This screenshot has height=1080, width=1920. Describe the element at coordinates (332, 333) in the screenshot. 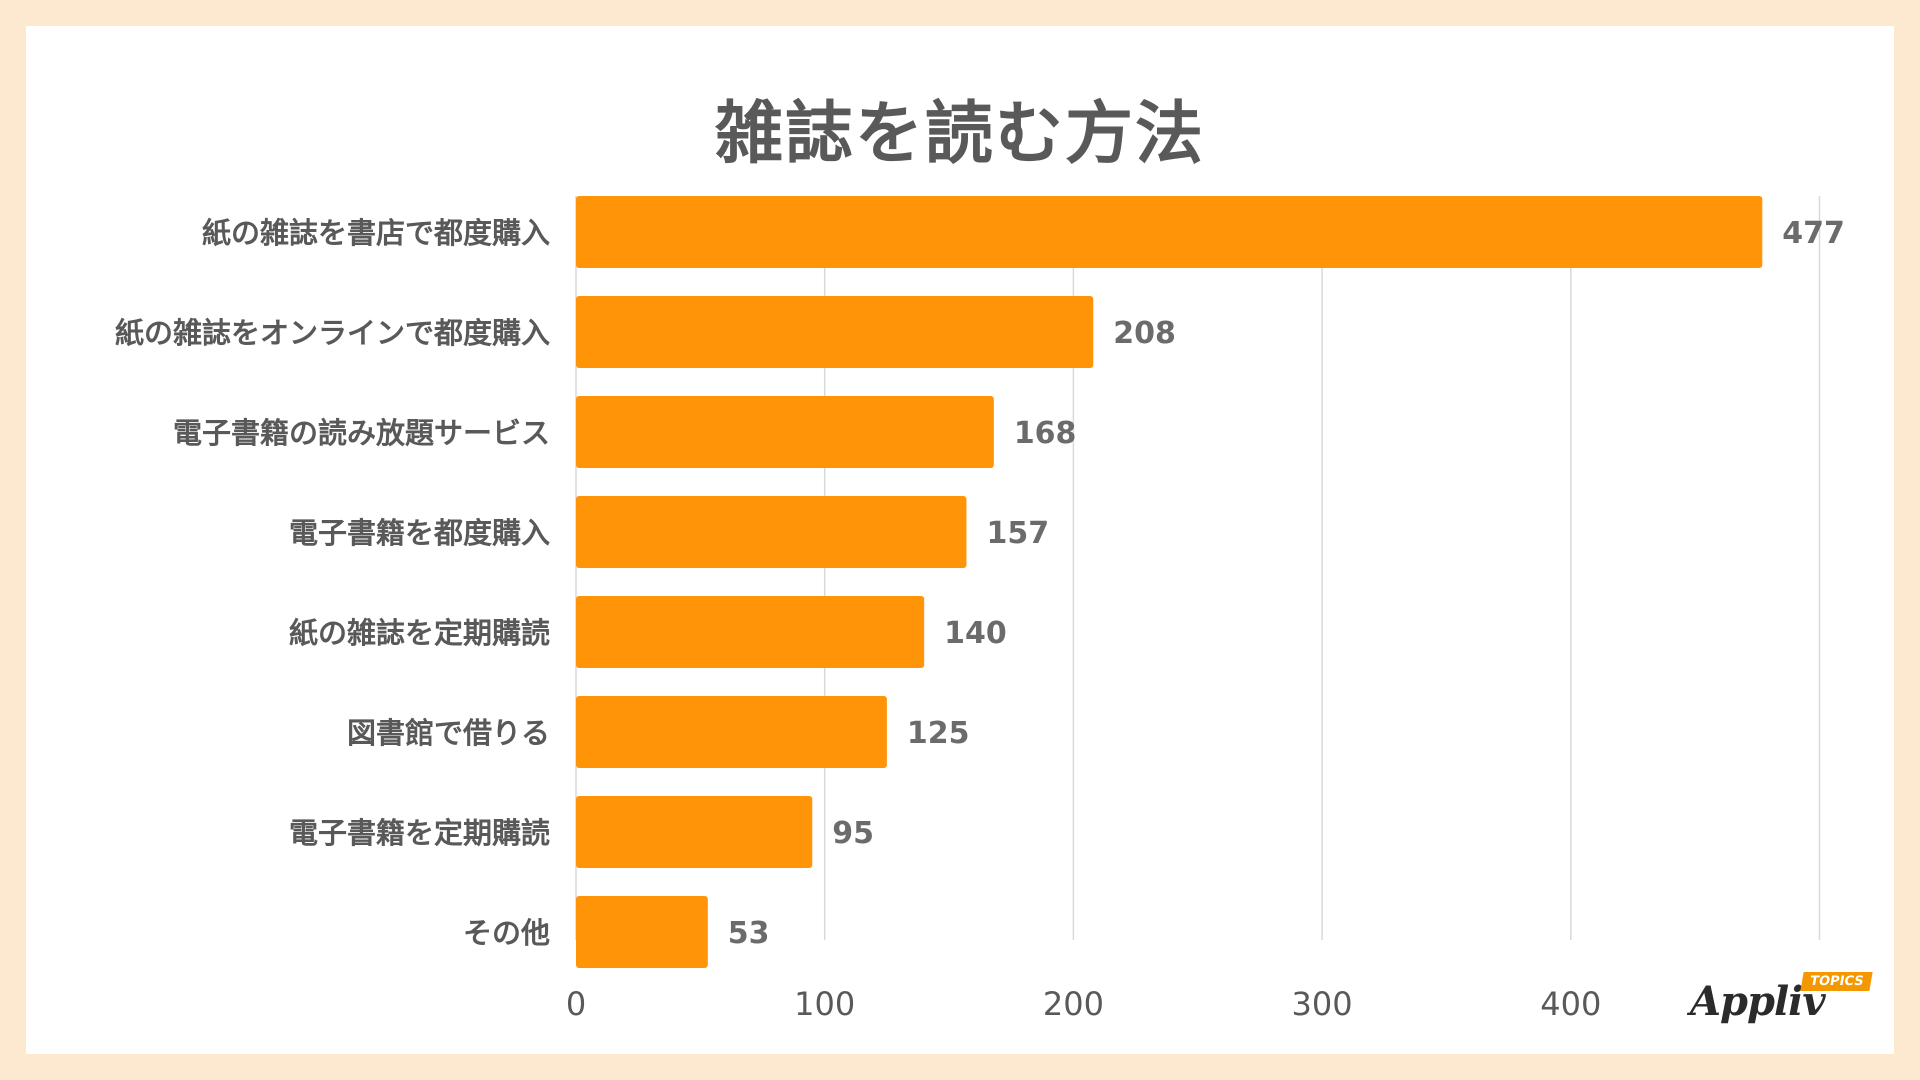

I see `category-label: 紙の雑誌をオンラインで都度購入` at that location.